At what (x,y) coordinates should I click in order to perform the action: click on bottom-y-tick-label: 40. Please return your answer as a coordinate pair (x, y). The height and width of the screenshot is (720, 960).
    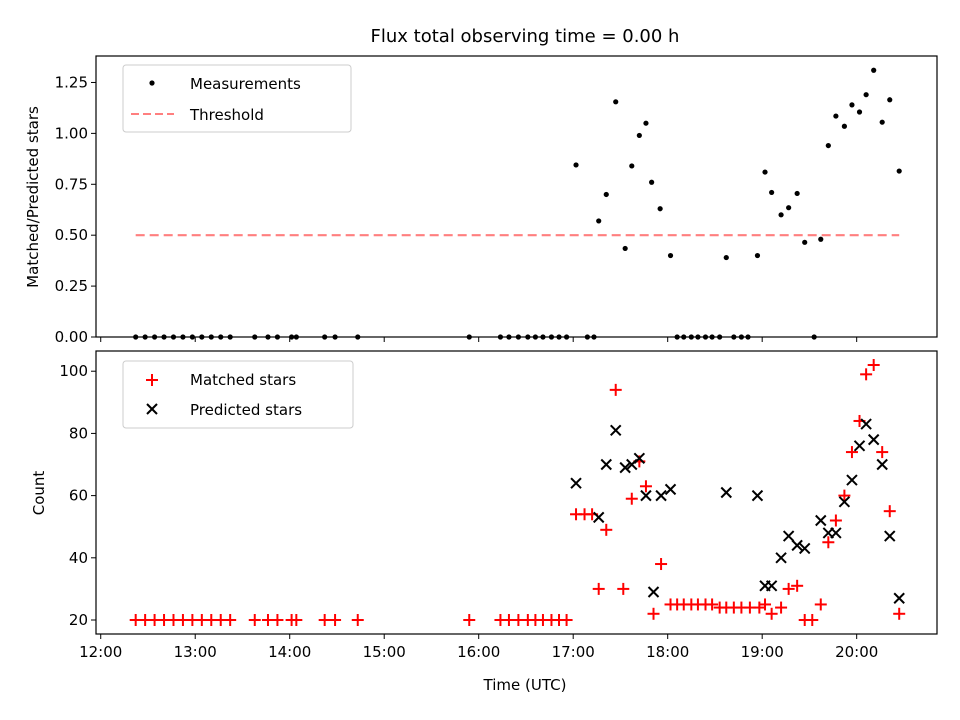
    Looking at the image, I should click on (78, 558).